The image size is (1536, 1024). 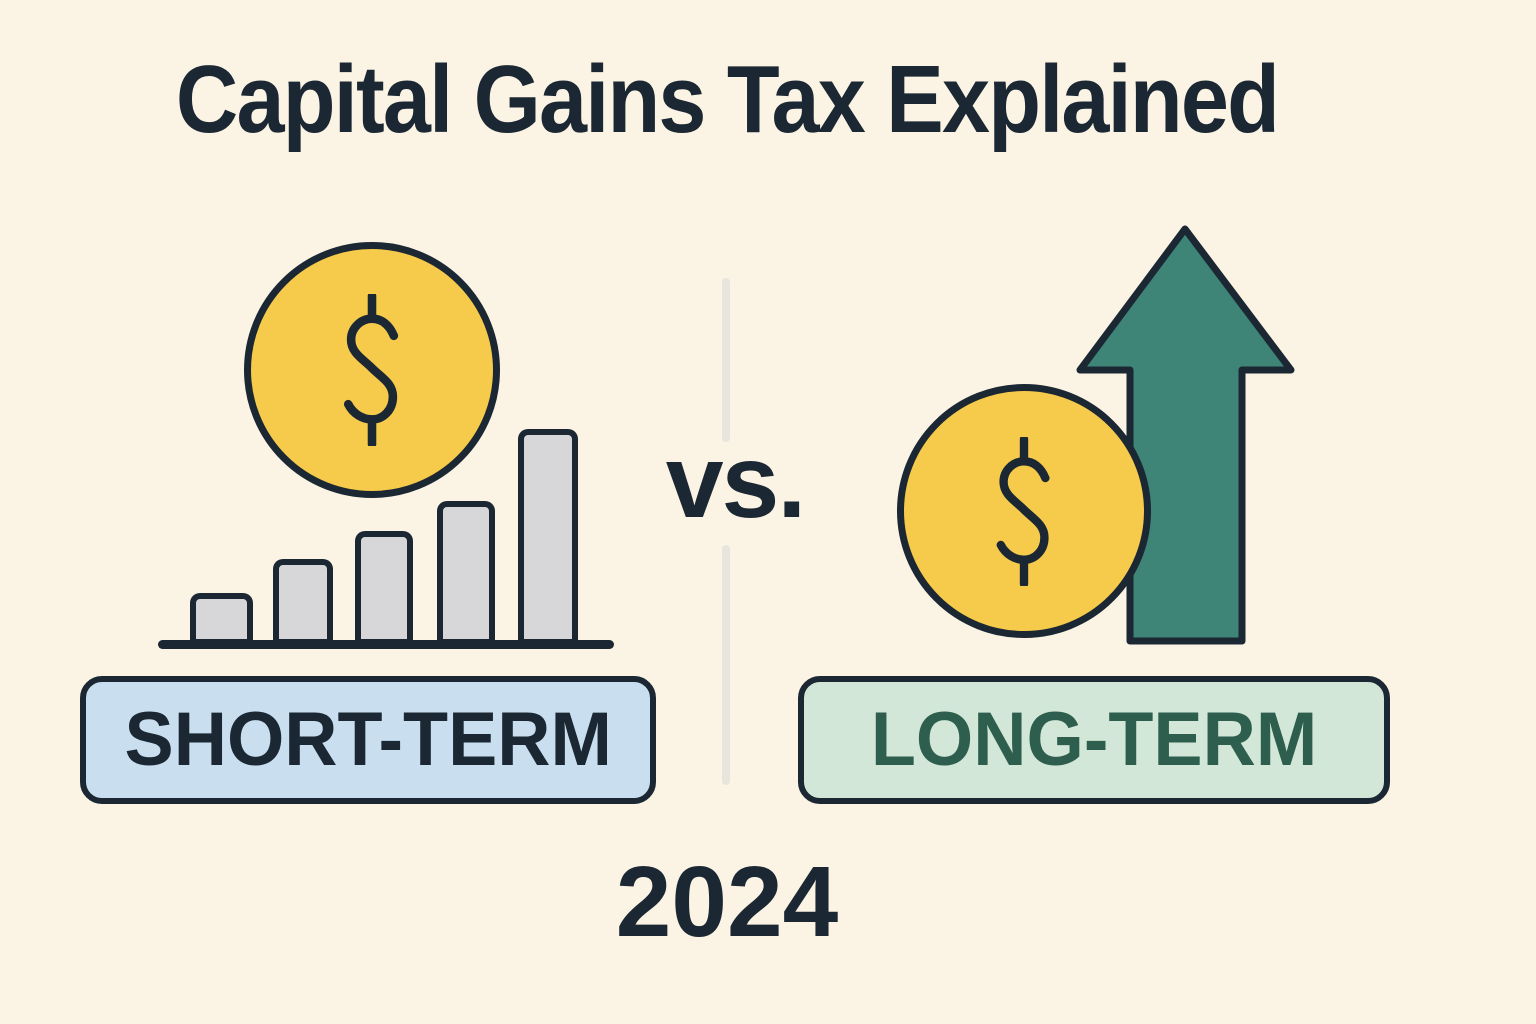 What do you see at coordinates (726, 665) in the screenshot?
I see `divider-line-bottom` at bounding box center [726, 665].